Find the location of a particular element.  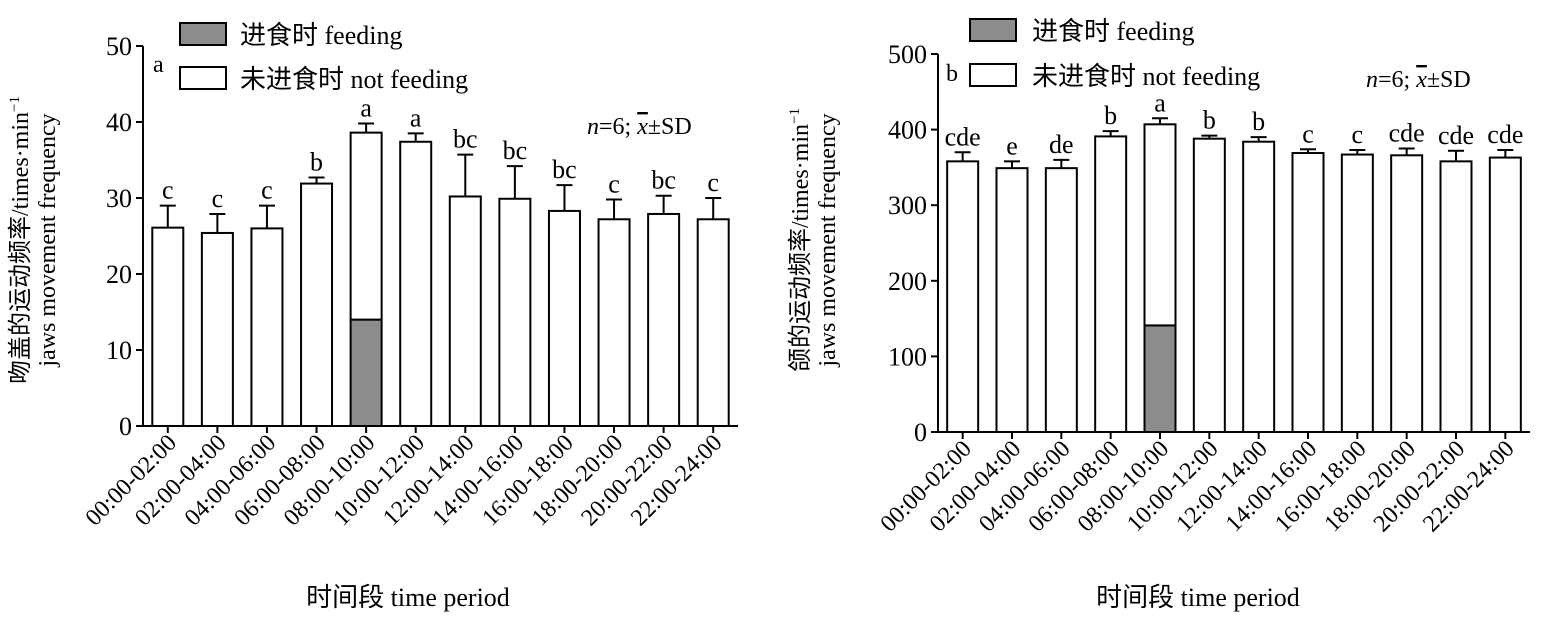

significance-letter: de is located at coordinates (1061, 144).